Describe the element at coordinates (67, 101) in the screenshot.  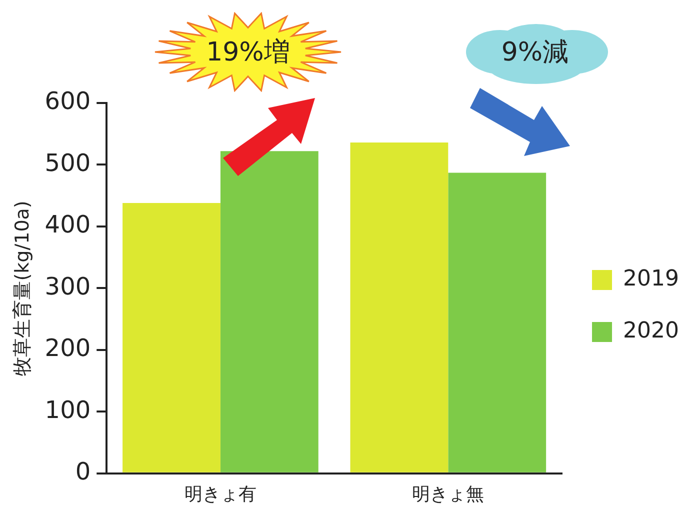
I see `y-tick-label: 600` at that location.